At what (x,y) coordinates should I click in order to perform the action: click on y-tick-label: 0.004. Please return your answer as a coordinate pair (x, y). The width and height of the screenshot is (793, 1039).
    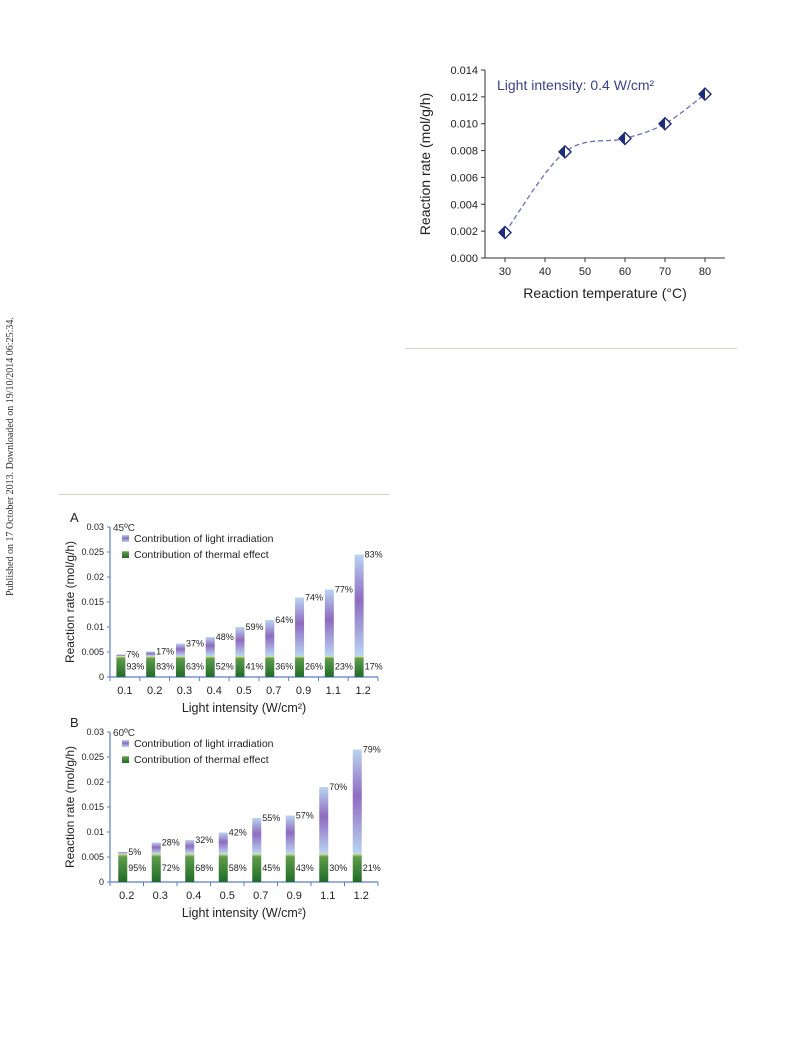
    Looking at the image, I should click on (464, 205).